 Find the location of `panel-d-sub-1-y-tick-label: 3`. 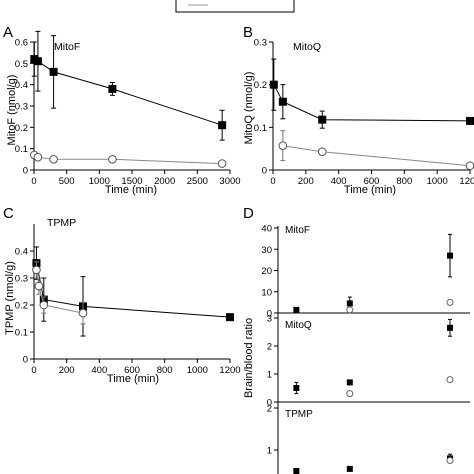

panel-d-sub-1-y-tick-label: 3 is located at coordinates (269, 319).